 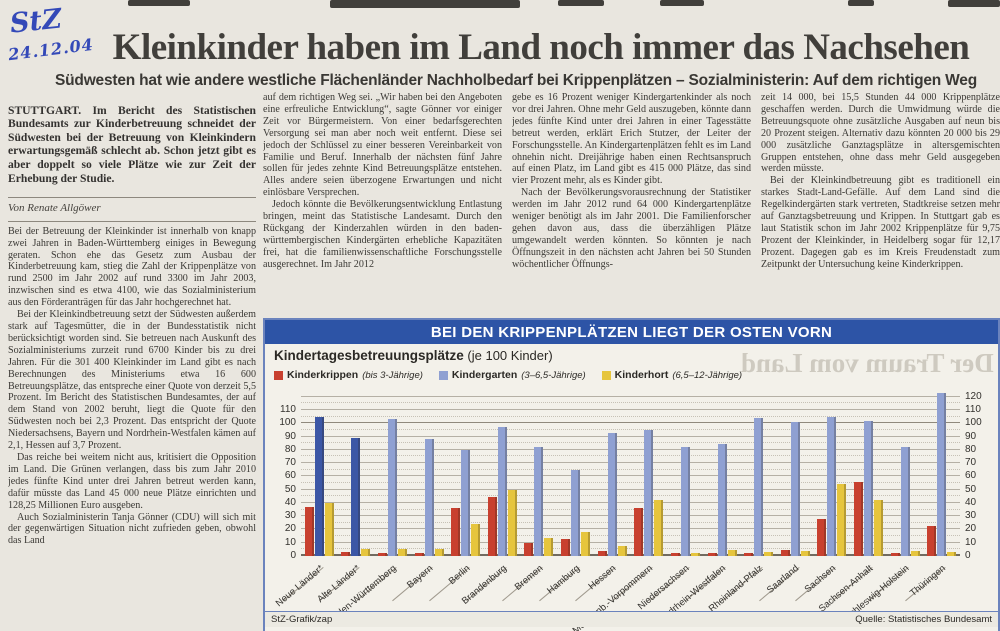 I want to click on y-axis-right: 120 110 100 90 80 70 60 50 40 30 20 10 0, so click(x=977, y=470).